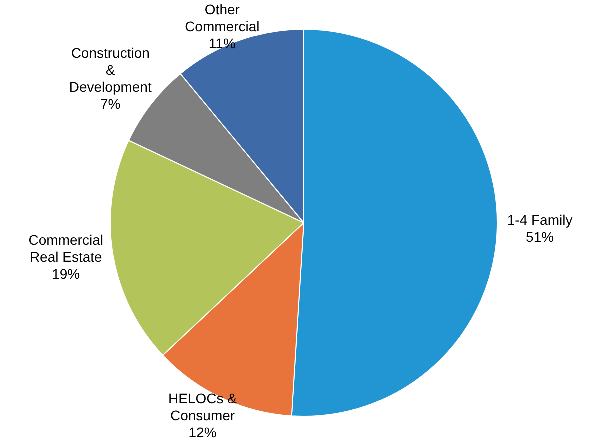  What do you see at coordinates (66, 274) in the screenshot?
I see `data-label: 19%` at bounding box center [66, 274].